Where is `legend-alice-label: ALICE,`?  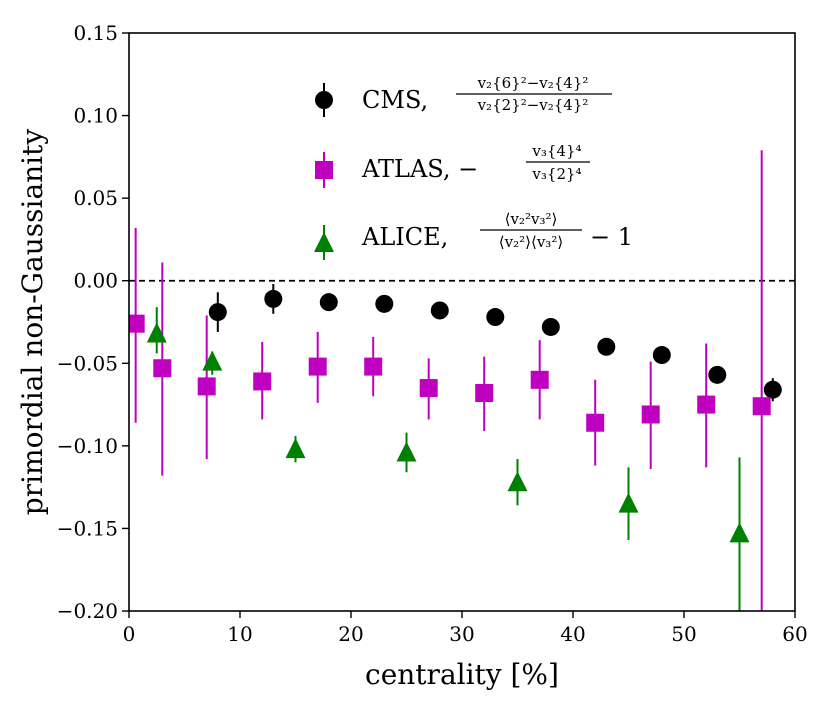 legend-alice-label: ALICE, is located at coordinates (404, 237).